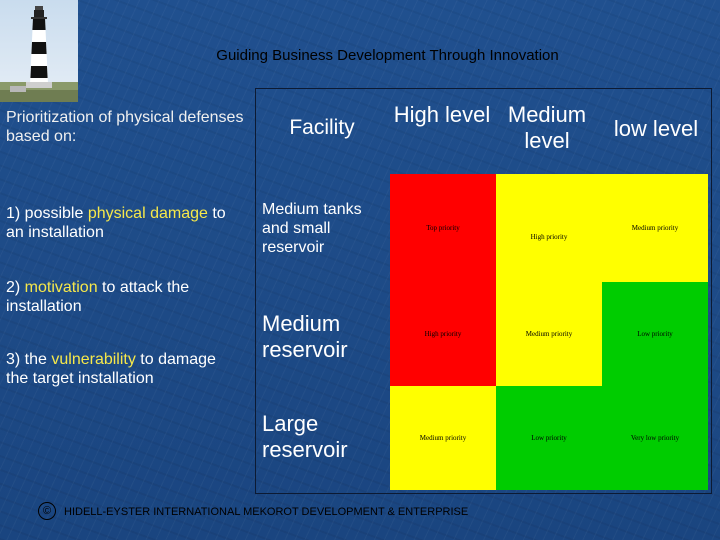 This screenshot has height=540, width=720. Describe the element at coordinates (549, 438) in the screenshot. I see `cell-r3-c2: Low priority` at that location.